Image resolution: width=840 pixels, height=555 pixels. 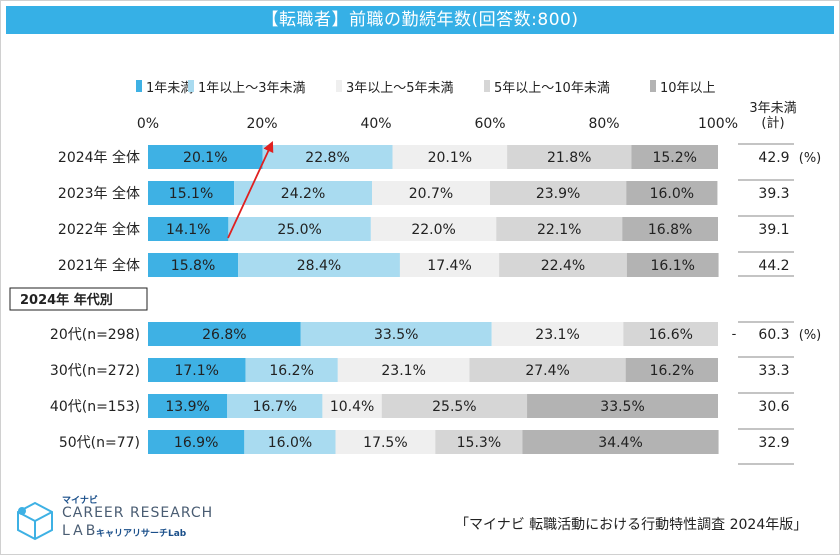 What do you see at coordinates (148, 124) in the screenshot?
I see `x-tick-label: 0%` at bounding box center [148, 124].